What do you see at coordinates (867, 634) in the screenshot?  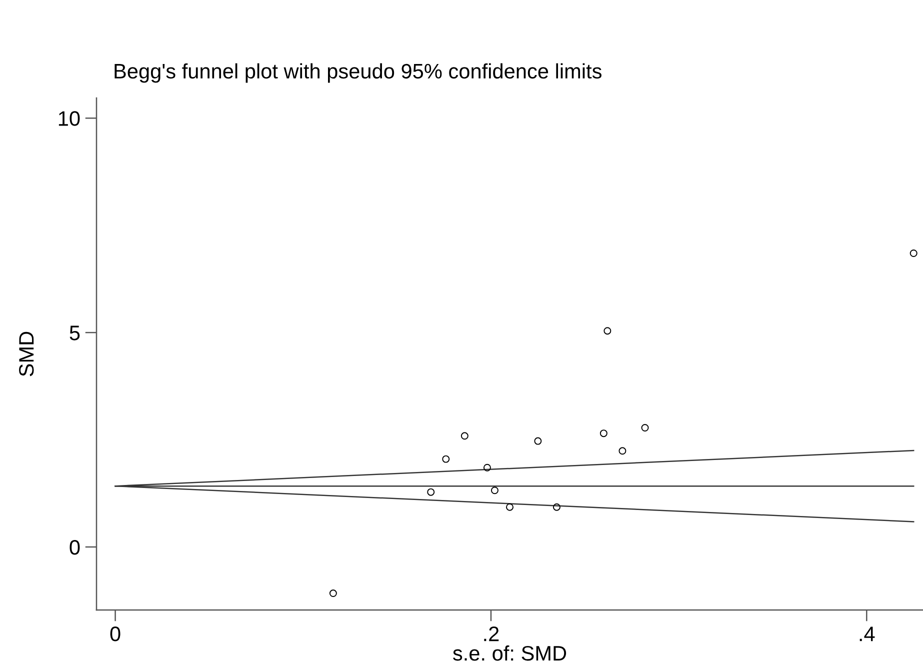 I see `x-tick-label: .4` at bounding box center [867, 634].